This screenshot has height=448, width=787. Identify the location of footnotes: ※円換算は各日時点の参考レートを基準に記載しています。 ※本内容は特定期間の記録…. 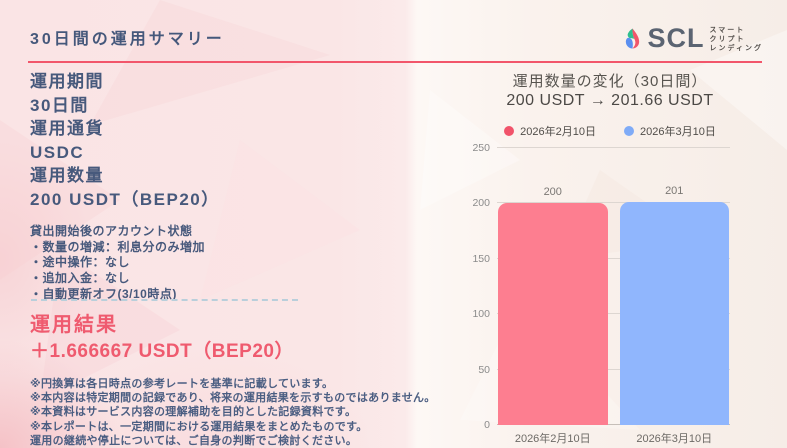
(233, 412).